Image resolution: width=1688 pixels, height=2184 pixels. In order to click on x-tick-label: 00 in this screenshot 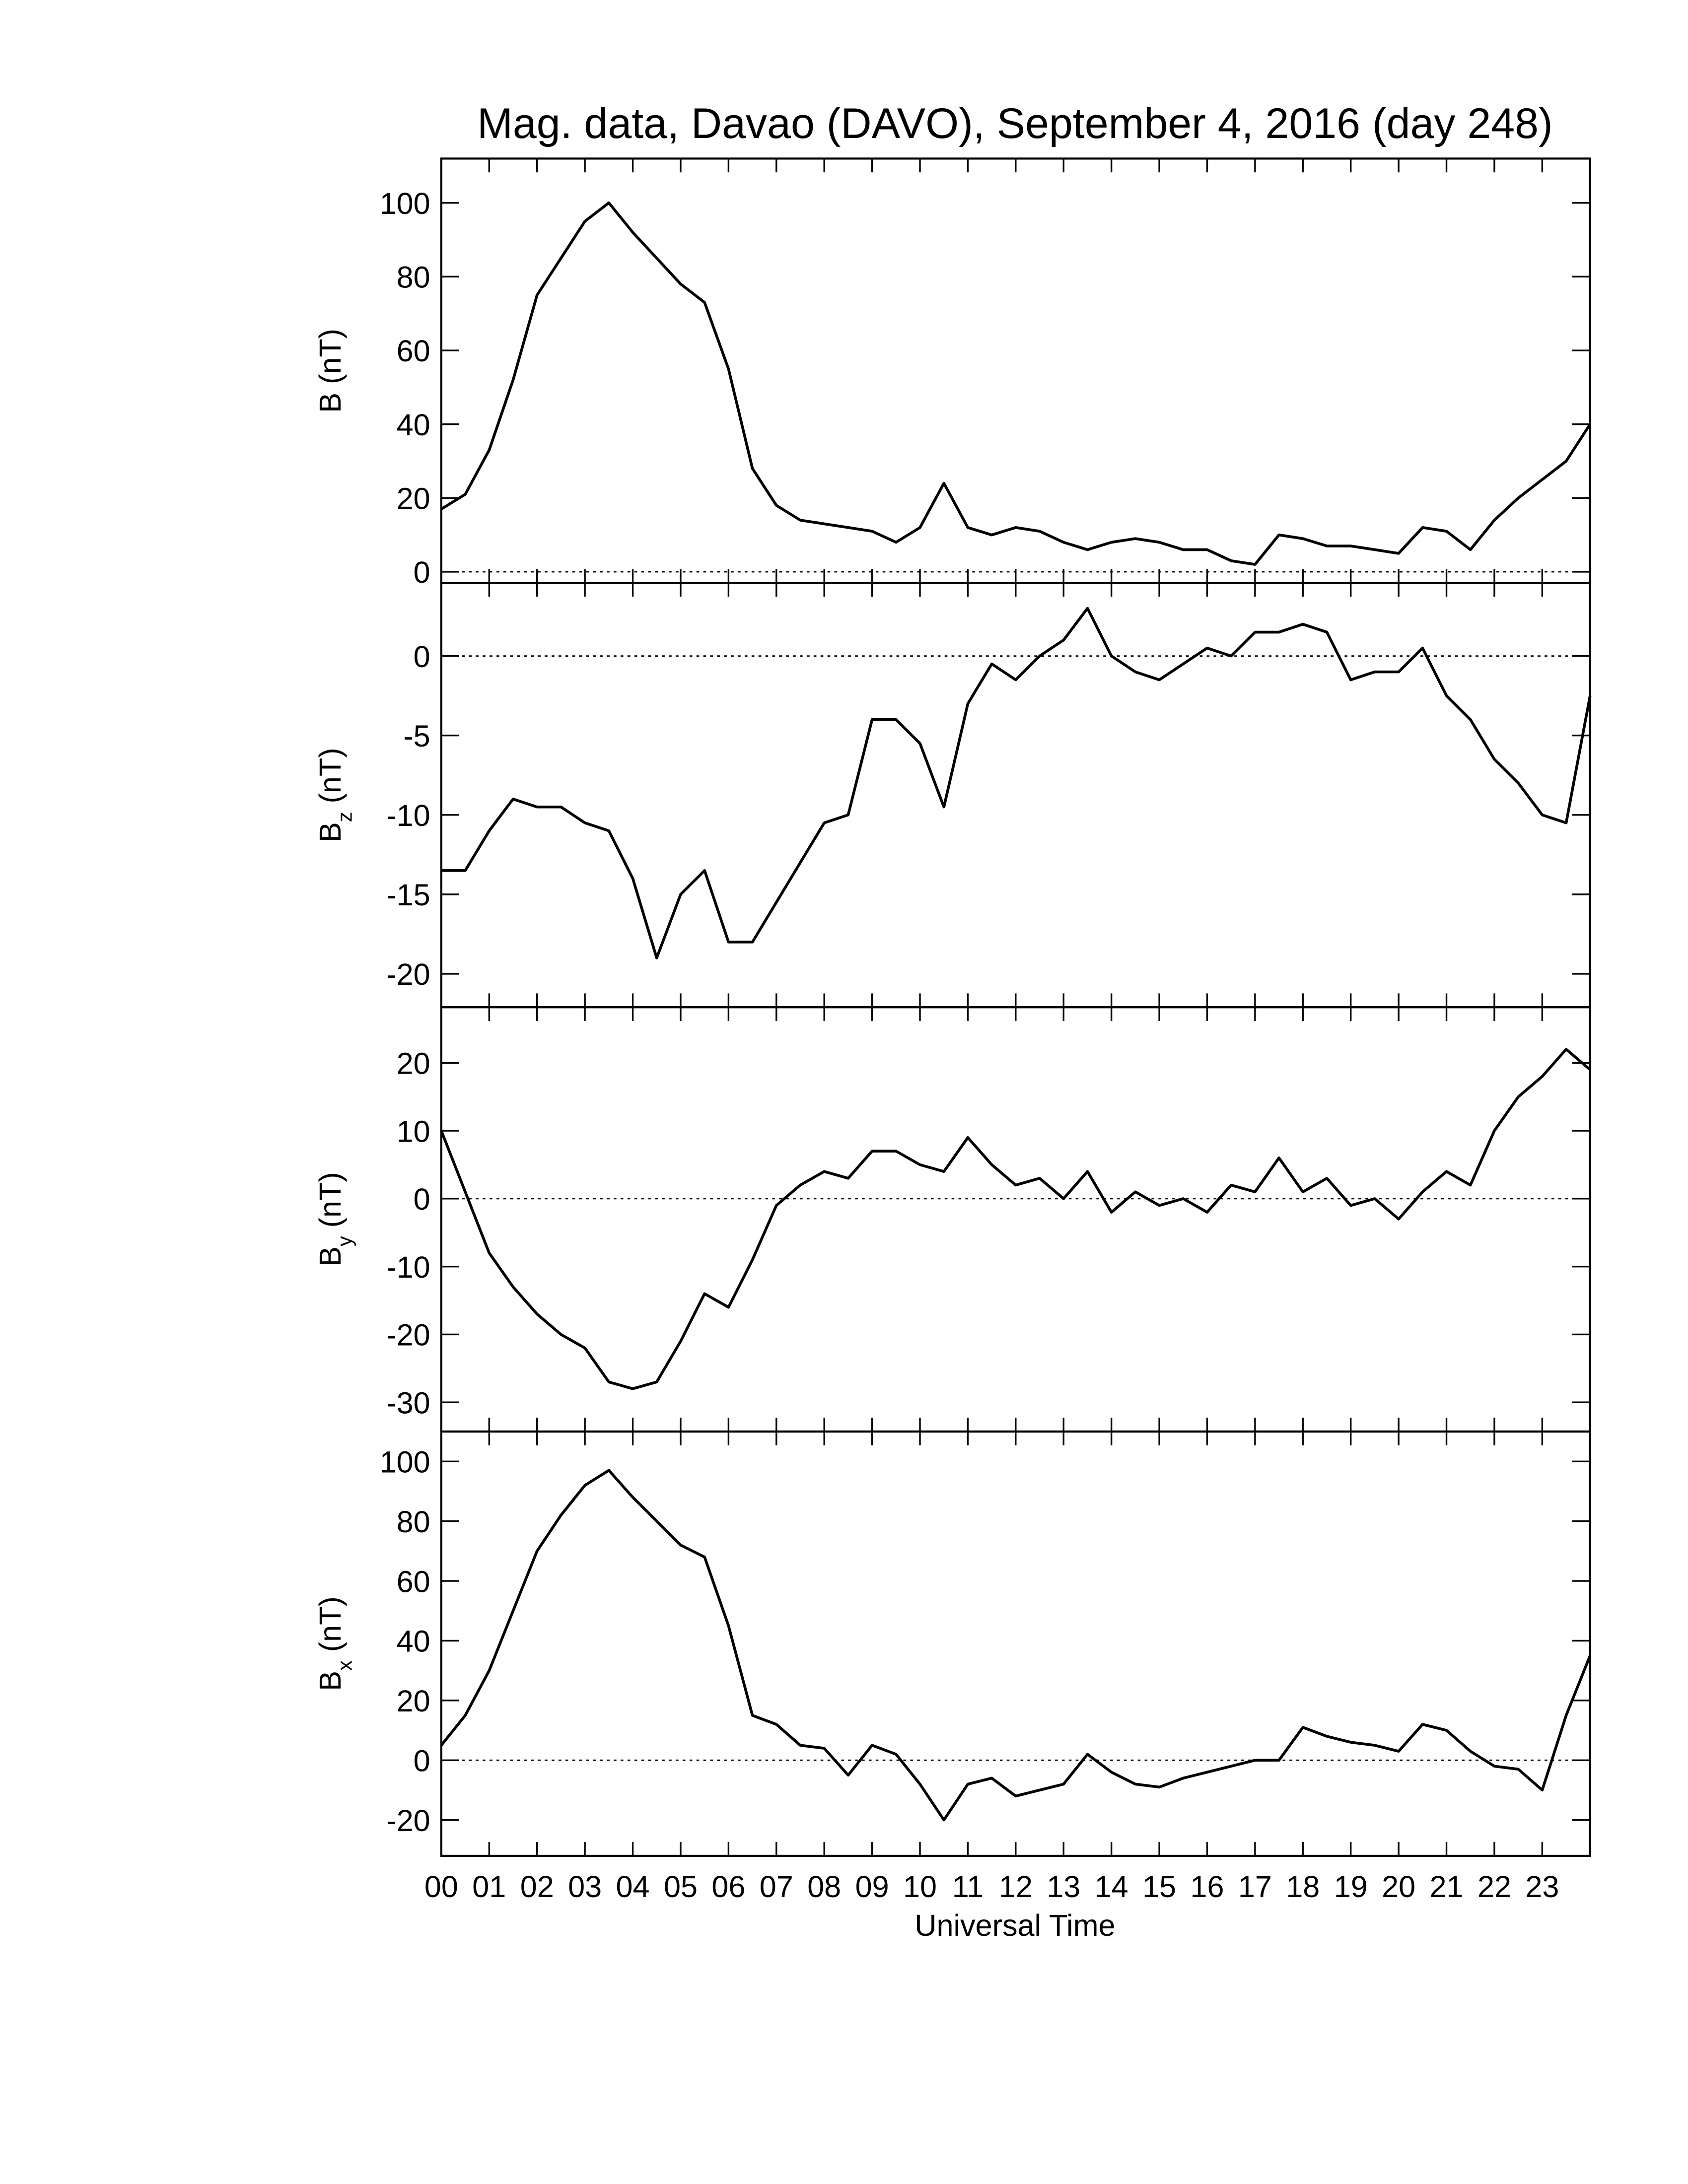, I will do `click(441, 1887)`.